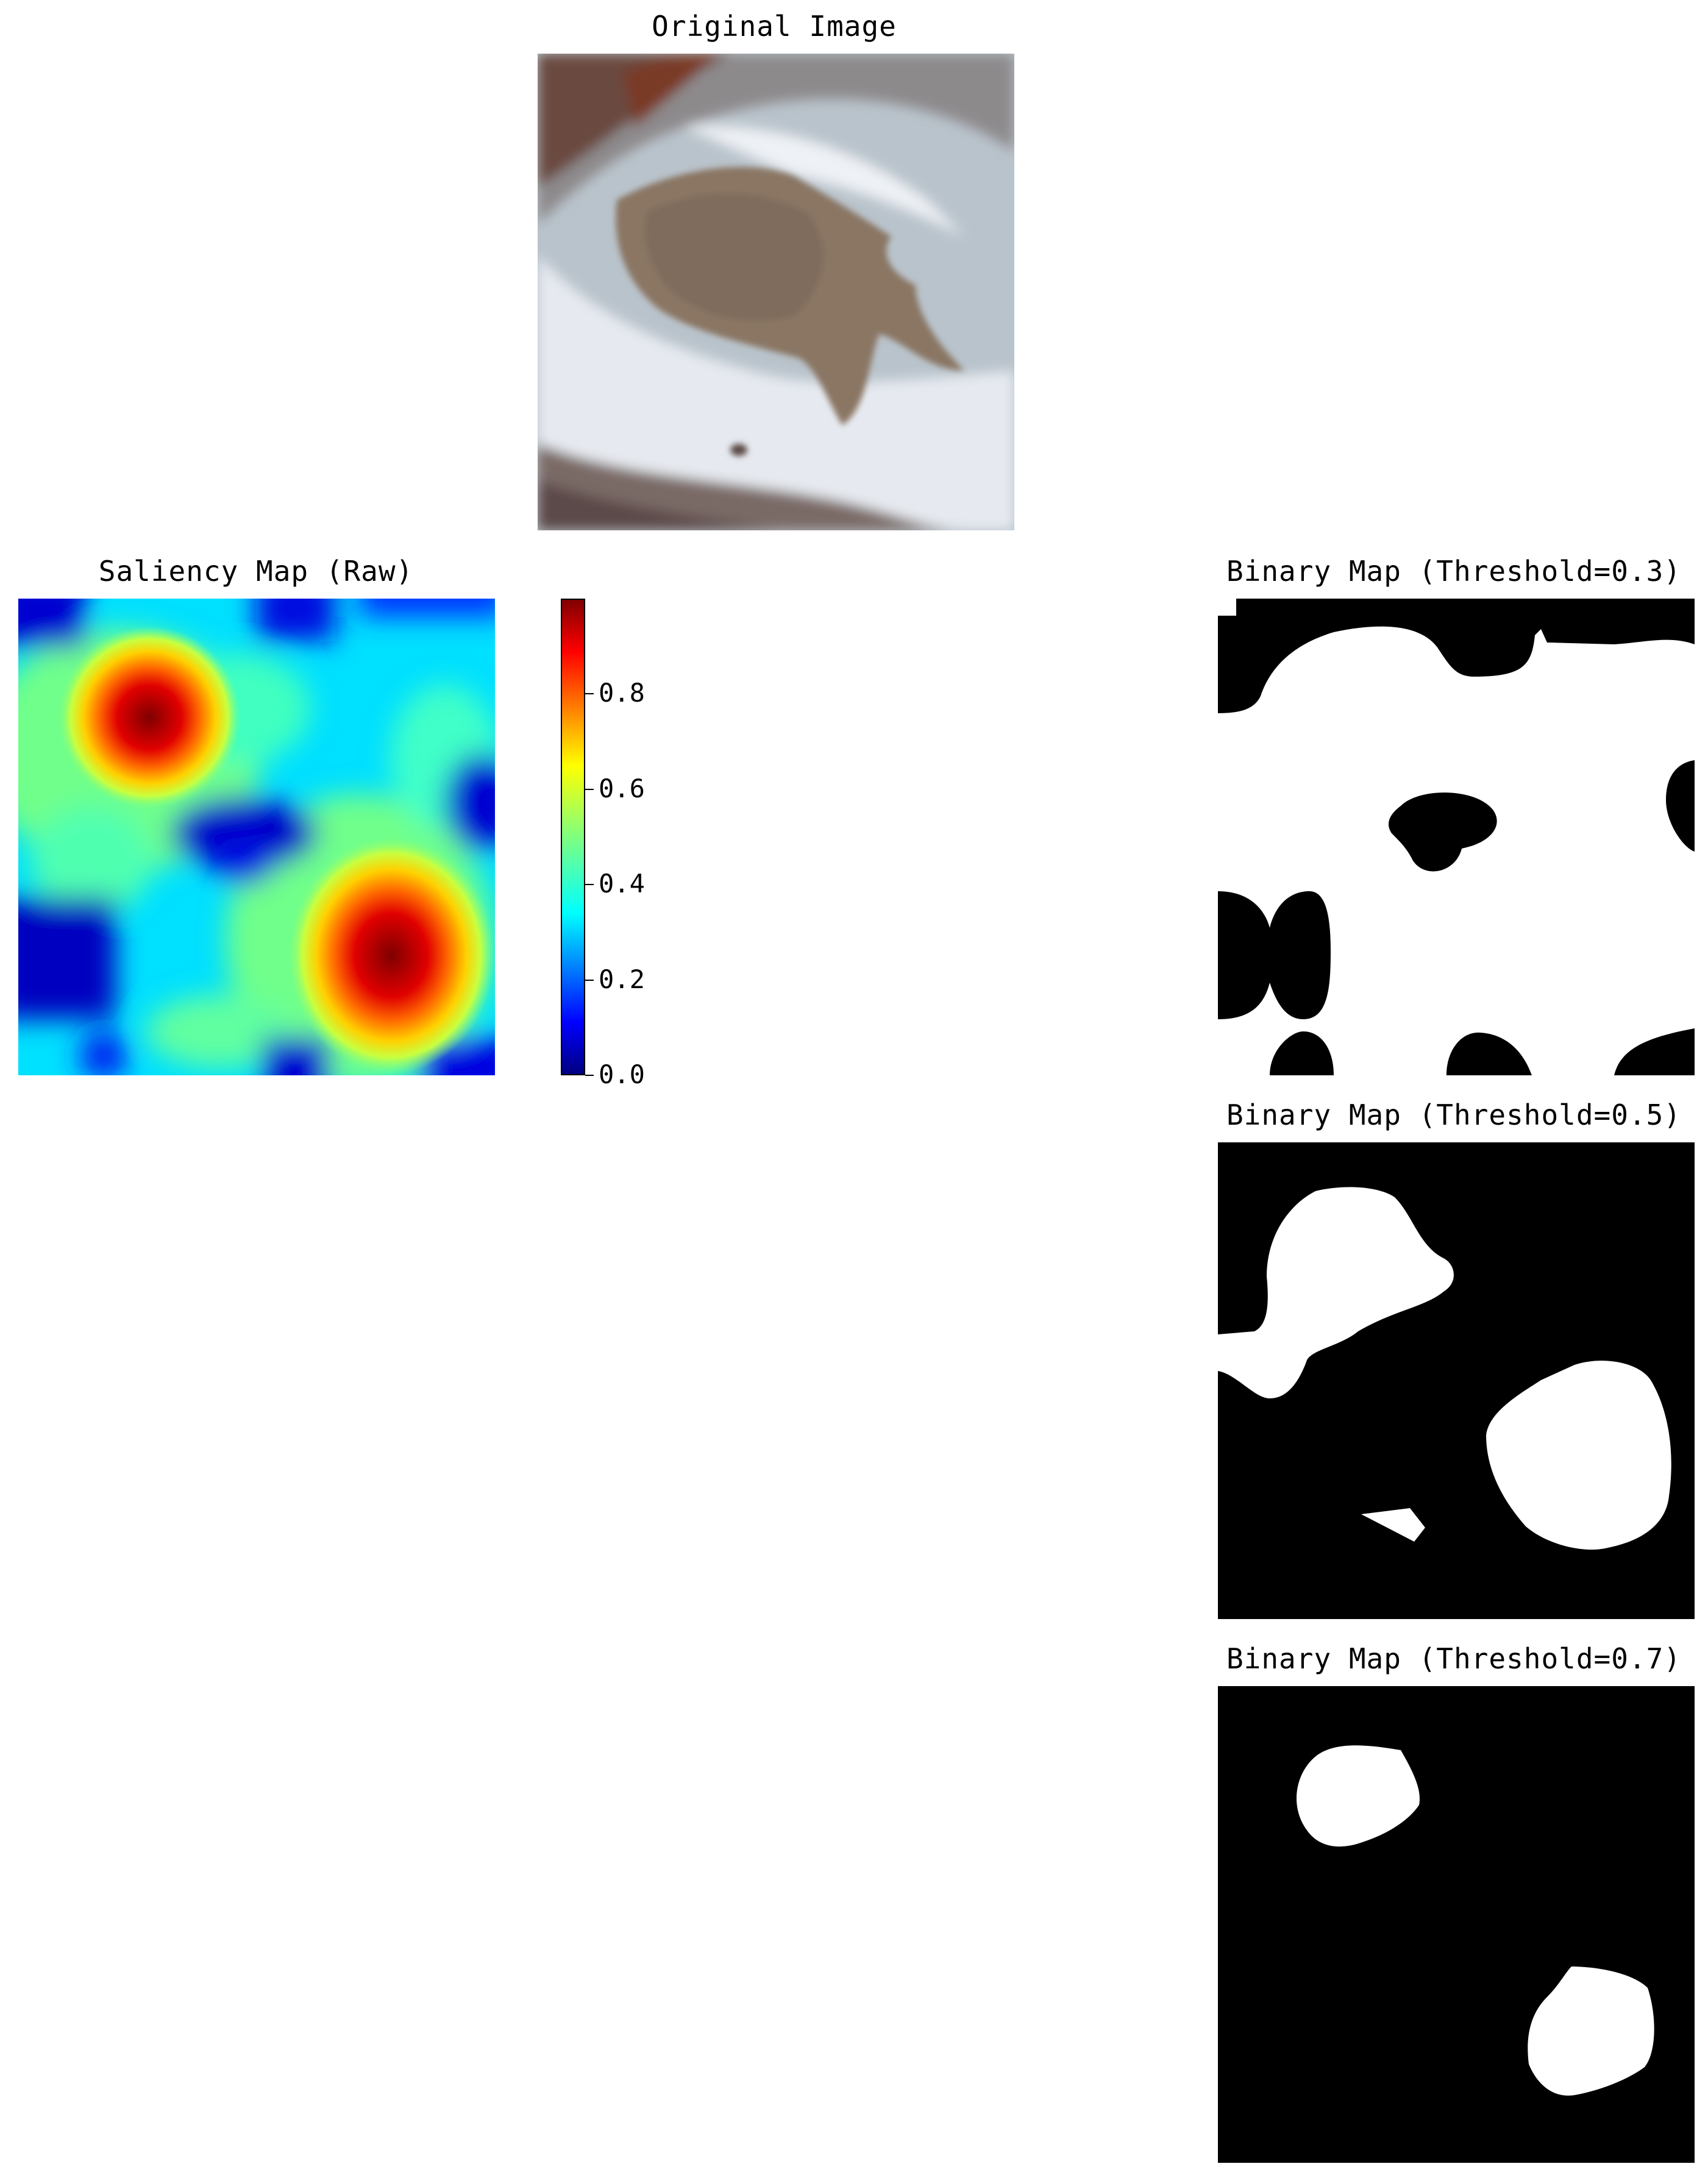 The image size is (1708, 2175). What do you see at coordinates (573, 837) in the screenshot?
I see `colorbar` at bounding box center [573, 837].